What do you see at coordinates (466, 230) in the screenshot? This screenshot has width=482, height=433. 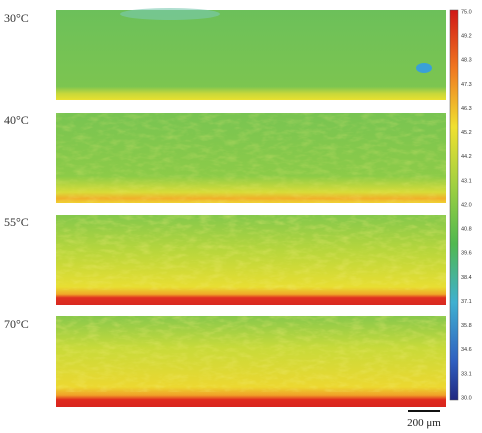 I see `colorbar-tick-label: 40.8` at bounding box center [466, 230].